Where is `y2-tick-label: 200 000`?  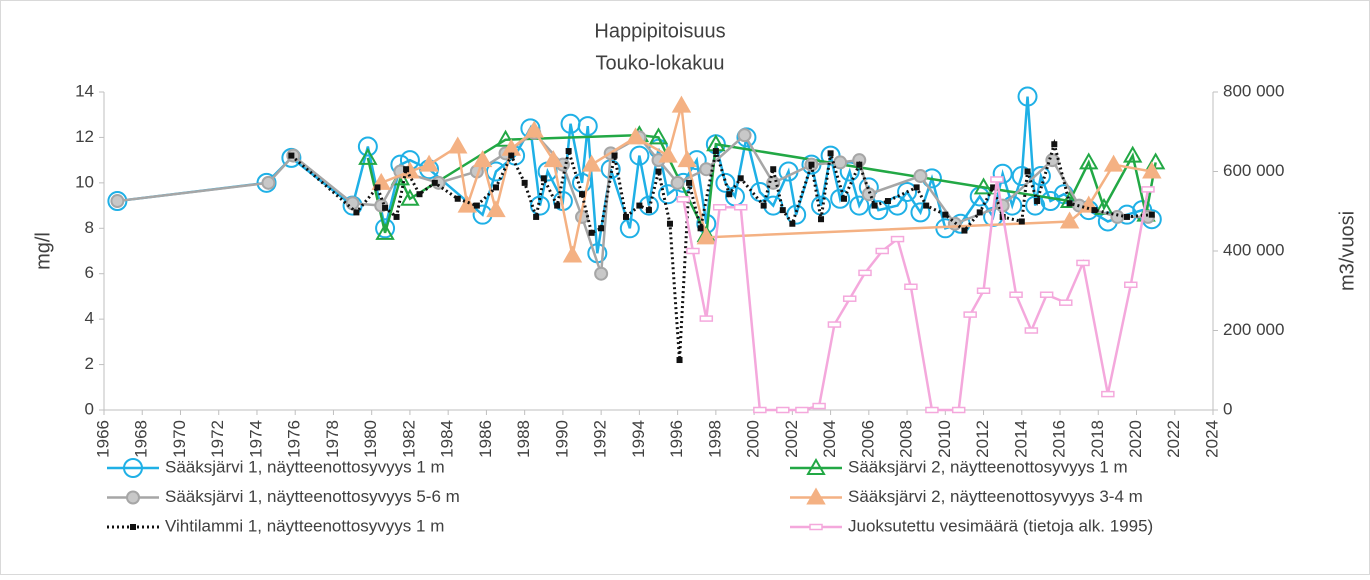
y2-tick-label: 200 000 is located at coordinates (1253, 329).